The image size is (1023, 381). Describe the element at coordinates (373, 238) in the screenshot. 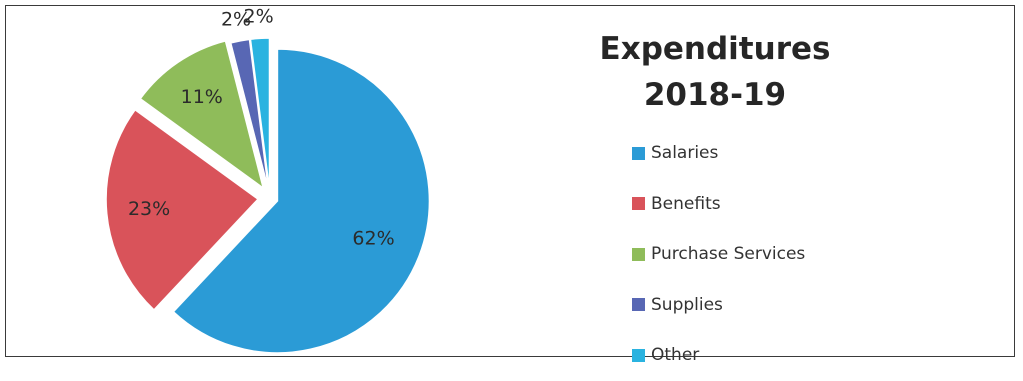

I see `pie-label-salaries: 62%` at that location.